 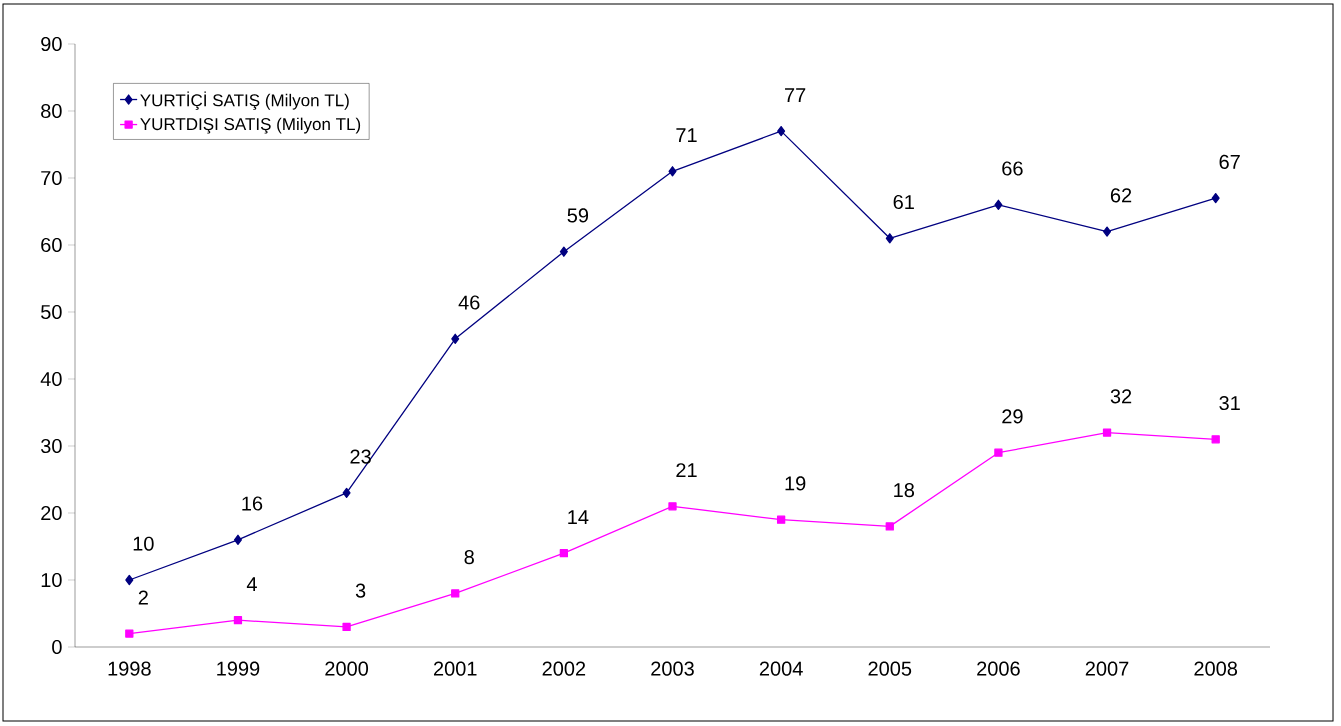 What do you see at coordinates (1107, 668) in the screenshot?
I see `x-tick-label: 2007` at bounding box center [1107, 668].